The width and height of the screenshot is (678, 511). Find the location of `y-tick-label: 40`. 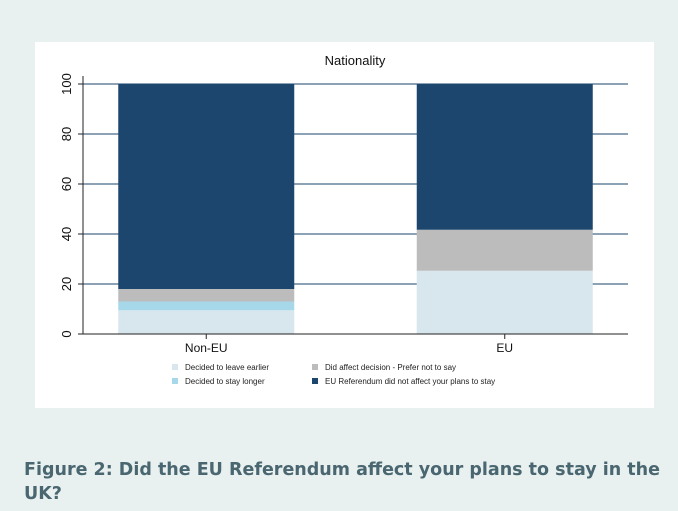

y-tick-label: 40 is located at coordinates (66, 234).